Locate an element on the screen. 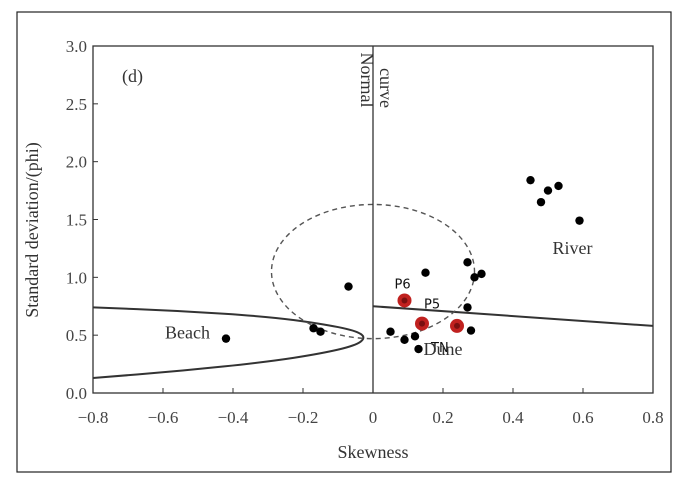  x-tick-label: −0.6 is located at coordinates (163, 417).